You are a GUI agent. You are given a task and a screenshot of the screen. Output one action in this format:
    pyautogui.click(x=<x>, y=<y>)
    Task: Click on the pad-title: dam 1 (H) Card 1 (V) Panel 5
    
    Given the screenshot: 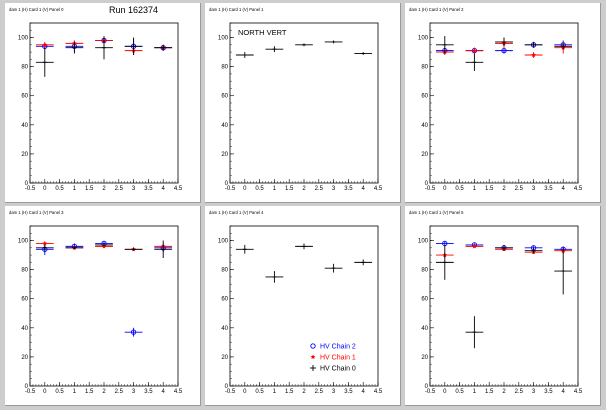 What is the action you would take?
    pyautogui.click(x=436, y=212)
    